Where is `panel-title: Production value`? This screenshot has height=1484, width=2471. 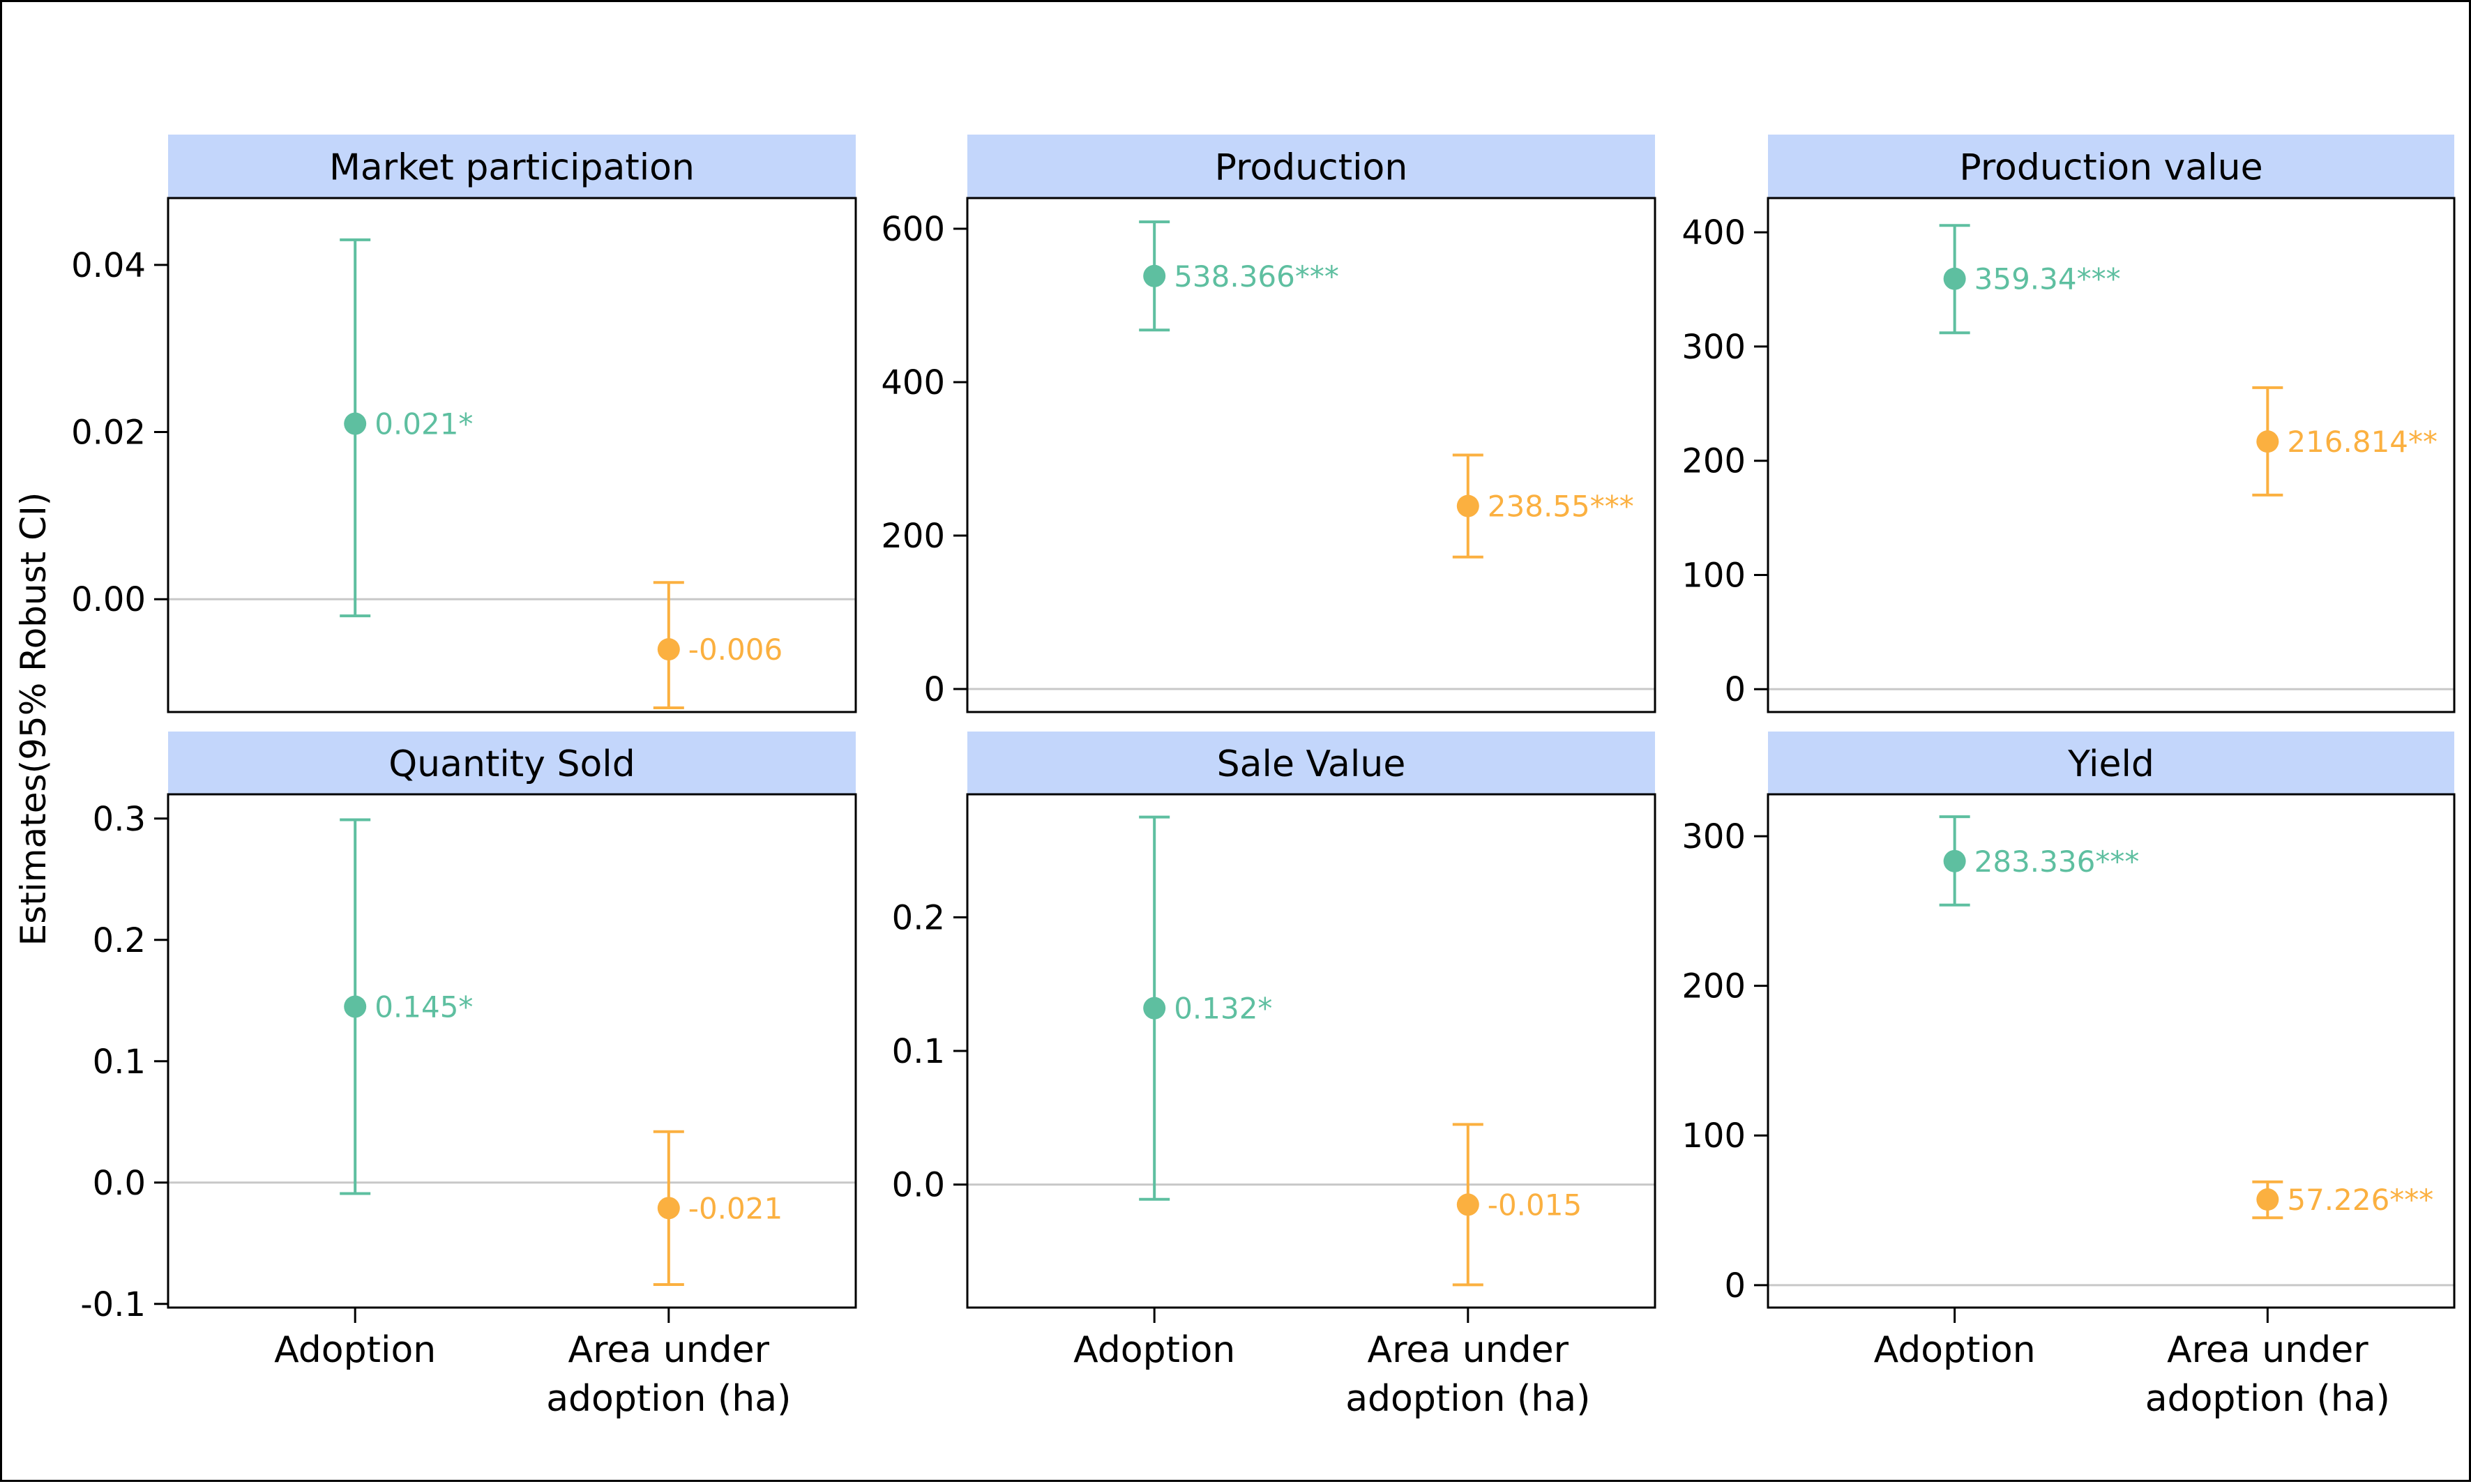
panel-title: Production value is located at coordinates (2110, 168).